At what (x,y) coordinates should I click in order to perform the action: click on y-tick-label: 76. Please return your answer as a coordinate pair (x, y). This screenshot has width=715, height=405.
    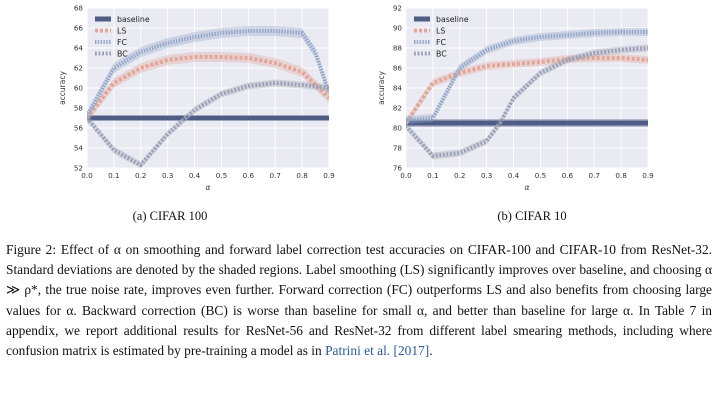
    Looking at the image, I should click on (398, 168).